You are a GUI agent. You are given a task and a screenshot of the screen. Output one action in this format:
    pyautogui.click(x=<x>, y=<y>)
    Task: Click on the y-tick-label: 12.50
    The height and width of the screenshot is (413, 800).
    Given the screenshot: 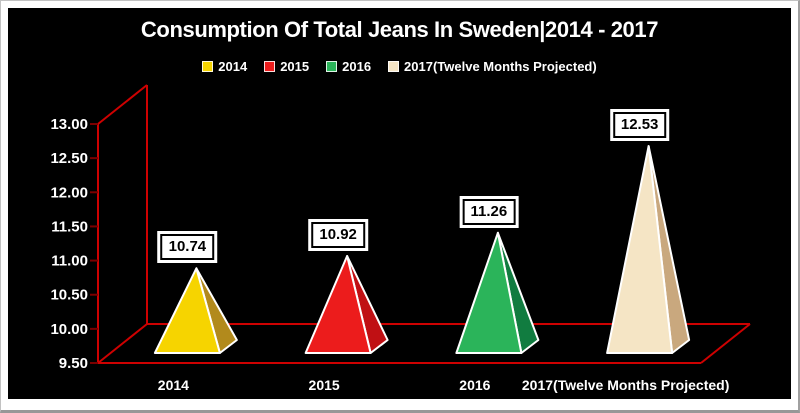 What is the action you would take?
    pyautogui.click(x=69, y=158)
    